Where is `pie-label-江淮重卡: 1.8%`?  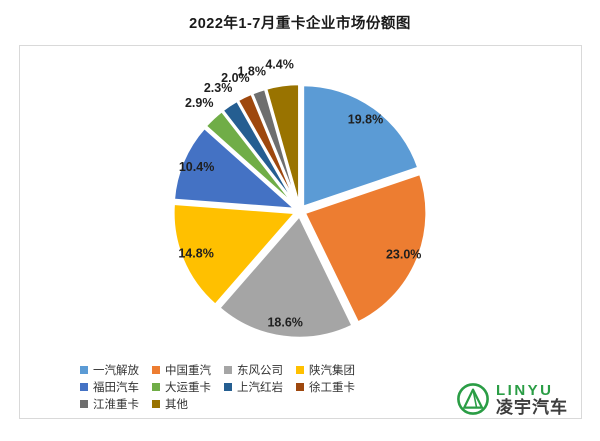
pie-label-江淮重卡: 1.8% is located at coordinates (251, 71).